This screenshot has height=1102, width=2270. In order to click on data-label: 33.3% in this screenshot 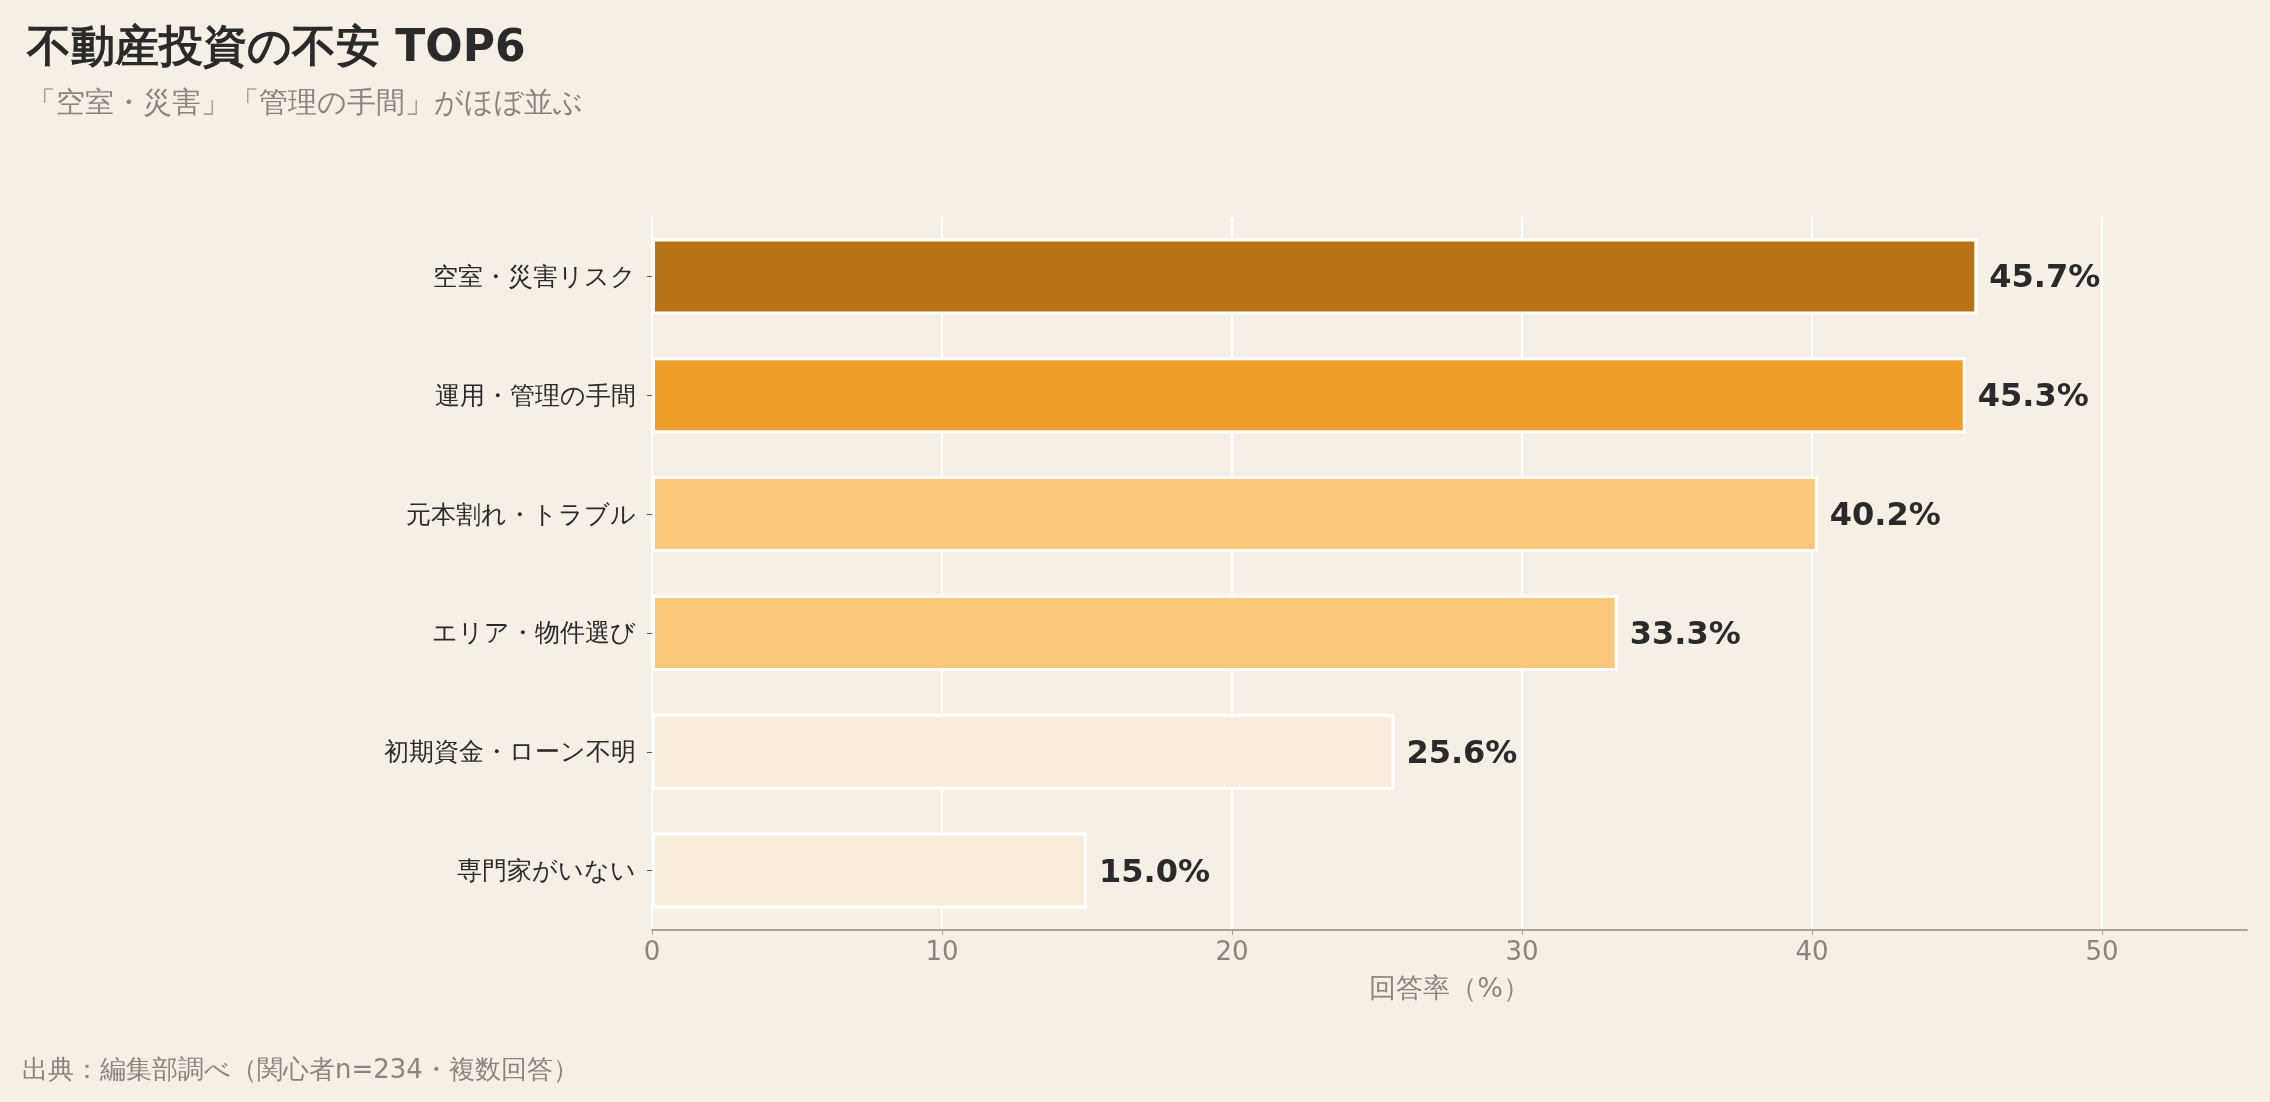, I will do `click(1685, 632)`.